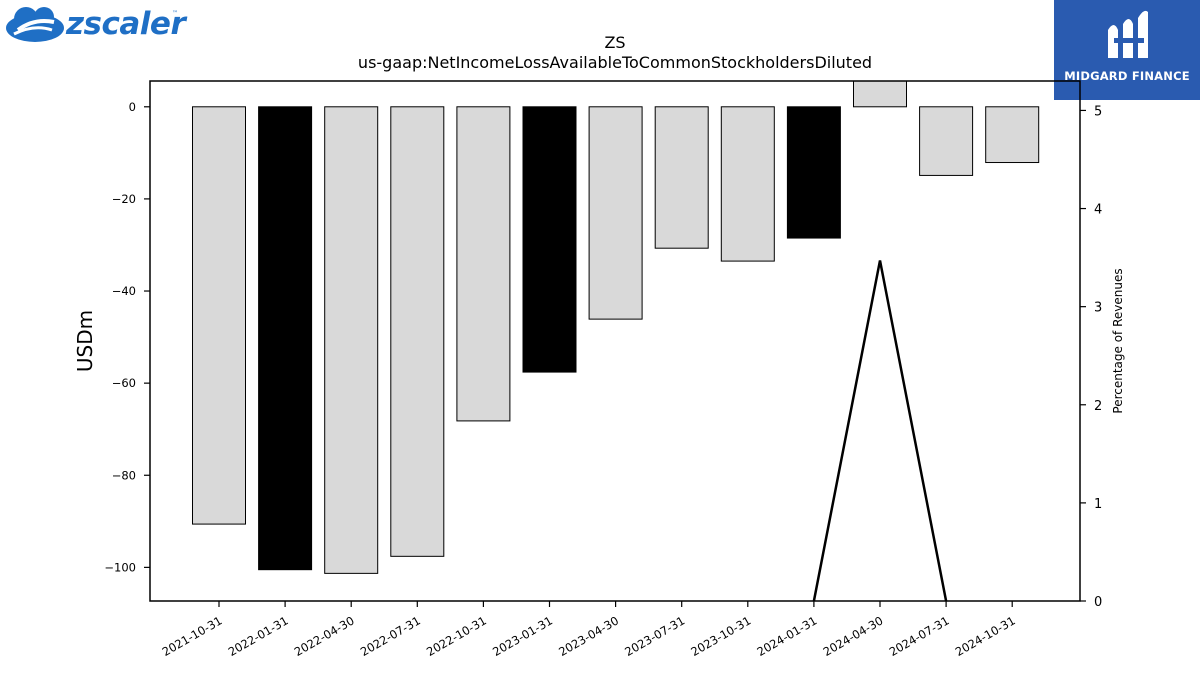 Image resolution: width=1200 pixels, height=675 pixels. Describe the element at coordinates (1098, 111) in the screenshot. I see `y2-tick-label: 5` at that location.